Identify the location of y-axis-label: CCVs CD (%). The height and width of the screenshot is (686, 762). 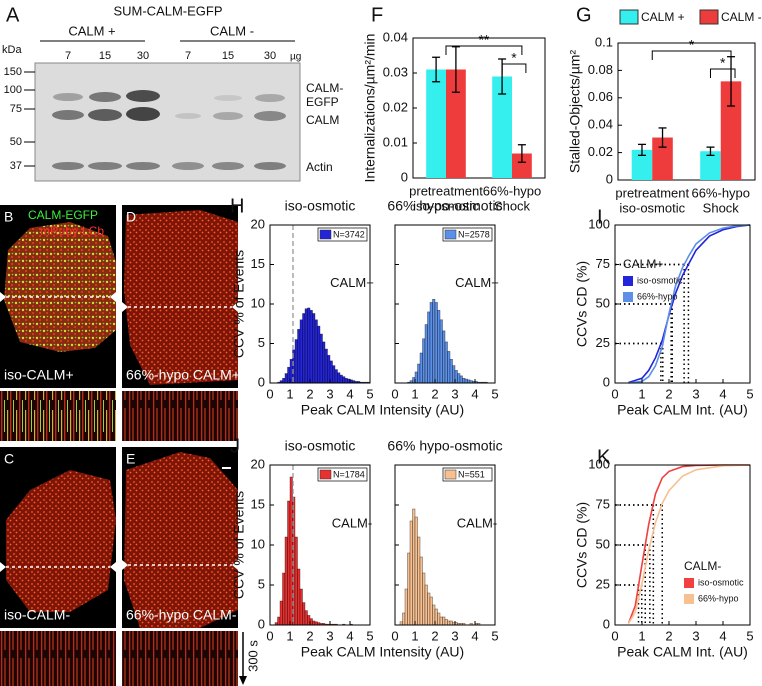
(582, 545).